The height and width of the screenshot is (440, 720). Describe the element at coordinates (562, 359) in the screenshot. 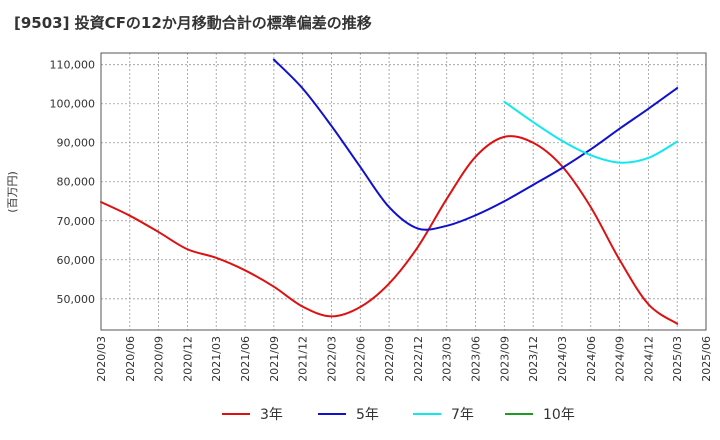

I see `x-tick-label: 2024/03` at that location.